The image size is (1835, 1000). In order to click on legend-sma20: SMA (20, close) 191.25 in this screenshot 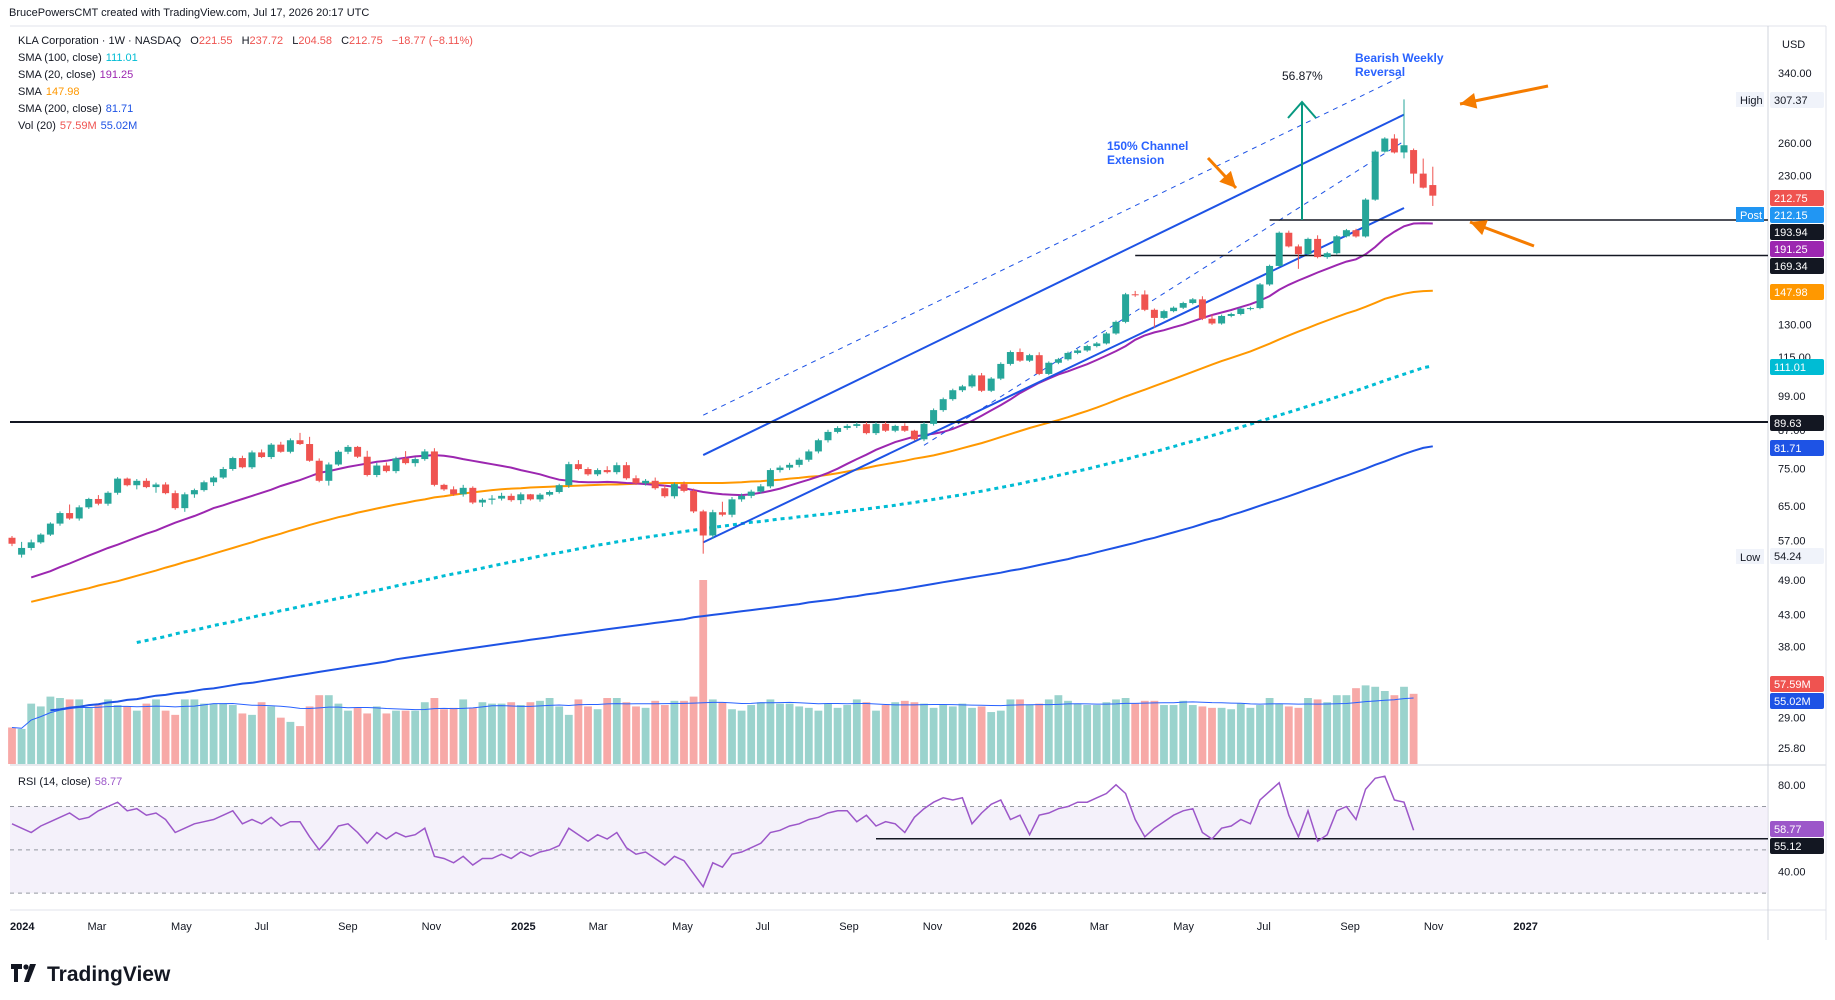, I will do `click(76, 75)`.